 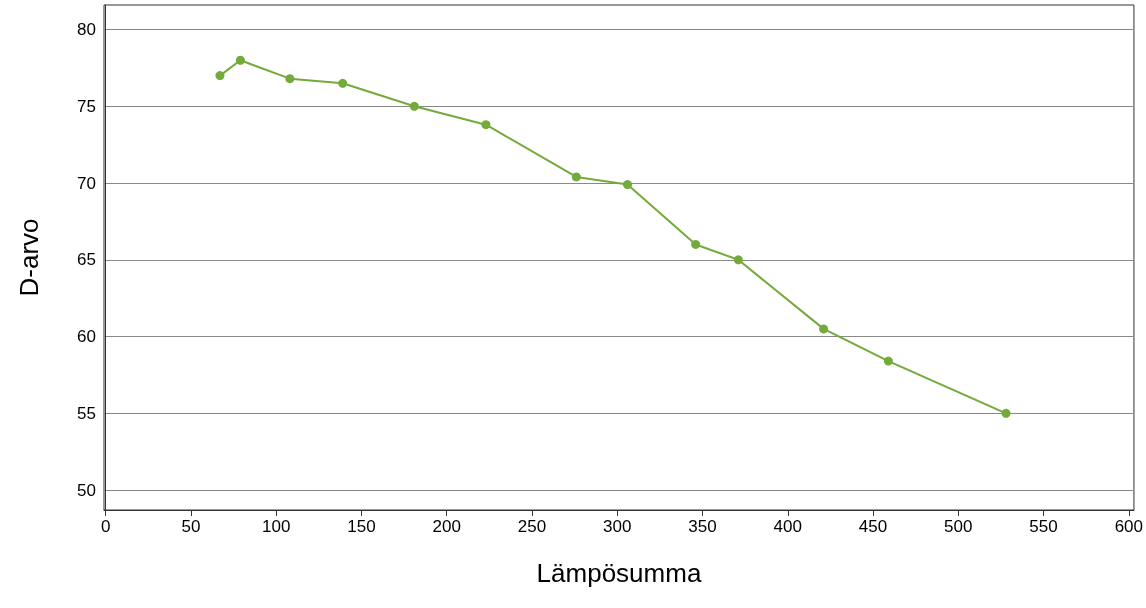 What do you see at coordinates (86, 260) in the screenshot?
I see `y-tick-label: 65` at bounding box center [86, 260].